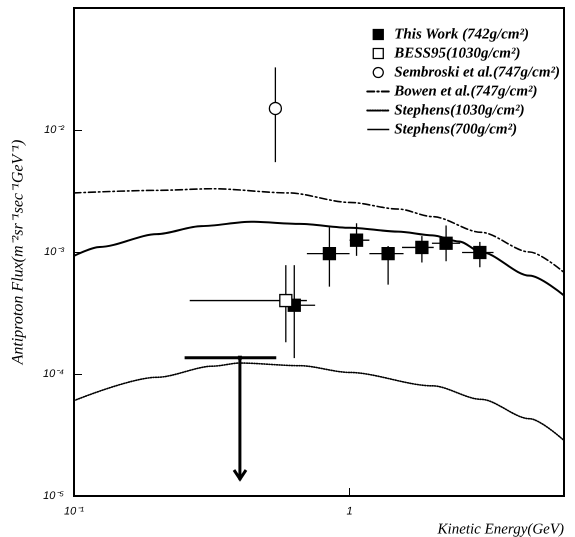 The image size is (575, 537). Describe the element at coordinates (349, 512) in the screenshot. I see `x-tick-label: 1` at that location.